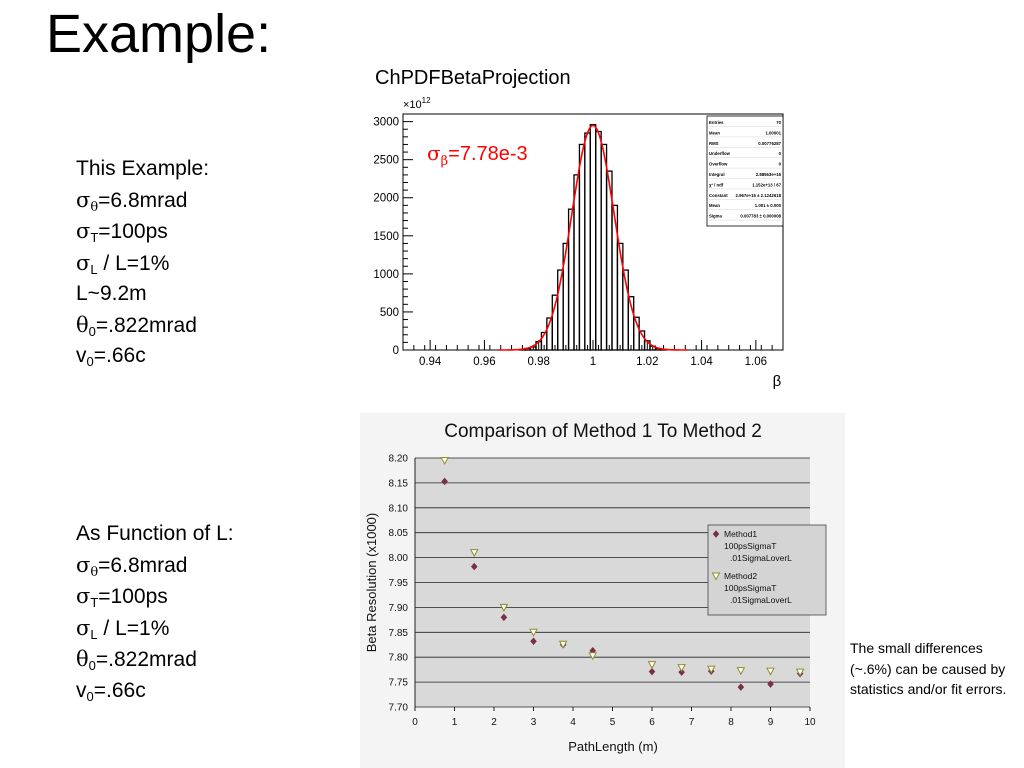 The image size is (1024, 768). What do you see at coordinates (740, 576) in the screenshot?
I see `legend-series-name: Method2` at bounding box center [740, 576].